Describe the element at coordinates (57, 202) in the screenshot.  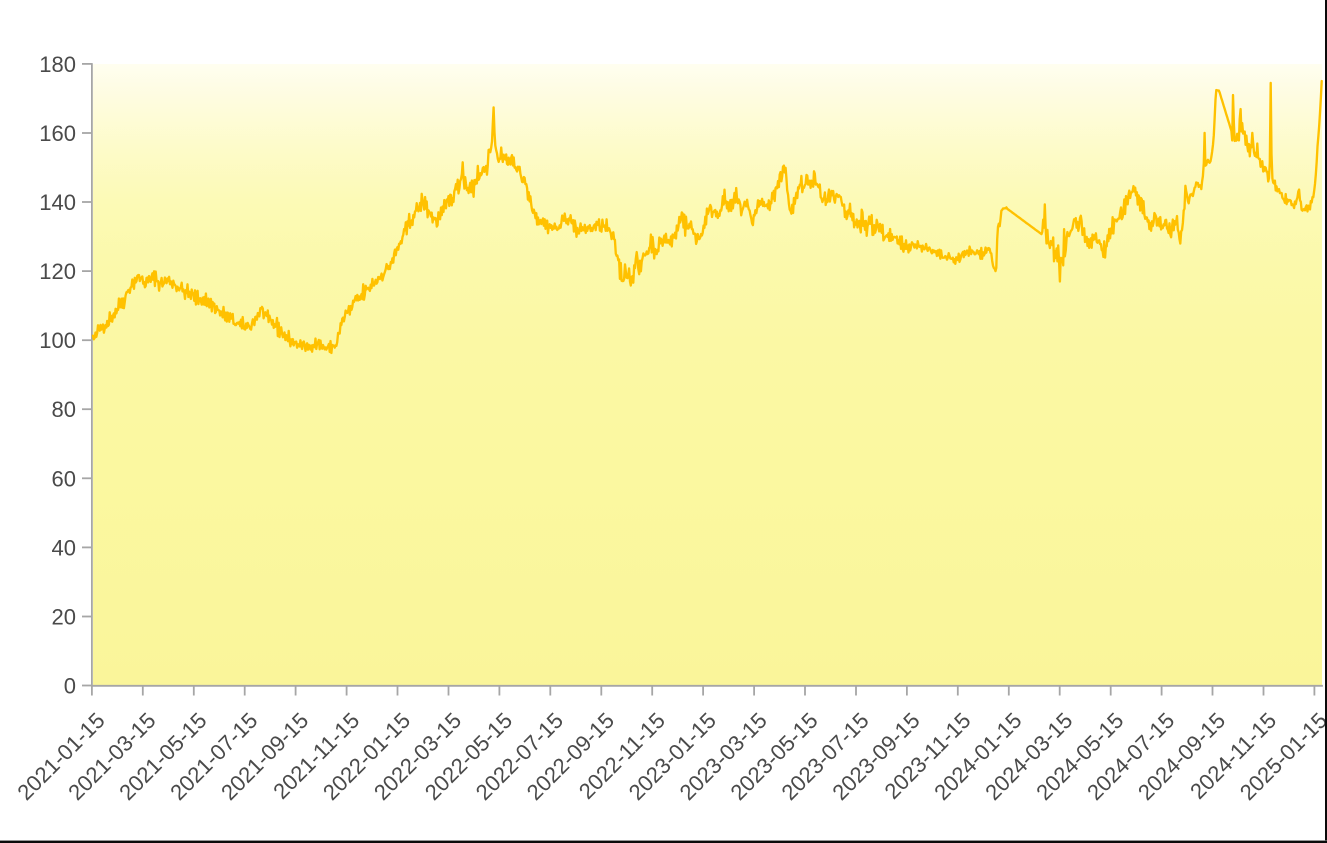
I see `svg-text: 140` at that location.